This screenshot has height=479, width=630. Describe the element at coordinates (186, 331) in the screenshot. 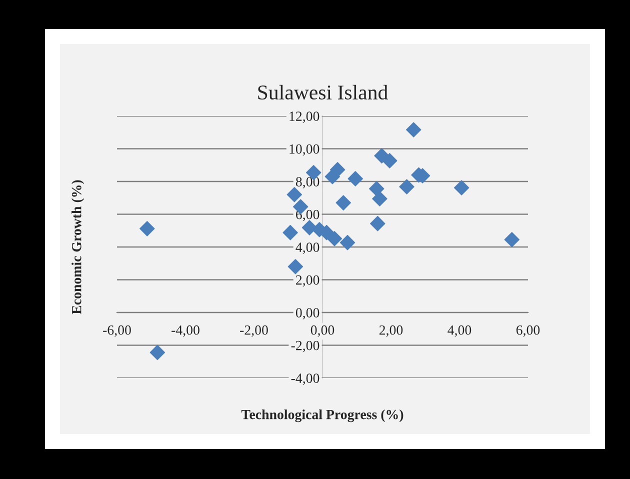

I see `x-tick-label: -4,00` at that location.